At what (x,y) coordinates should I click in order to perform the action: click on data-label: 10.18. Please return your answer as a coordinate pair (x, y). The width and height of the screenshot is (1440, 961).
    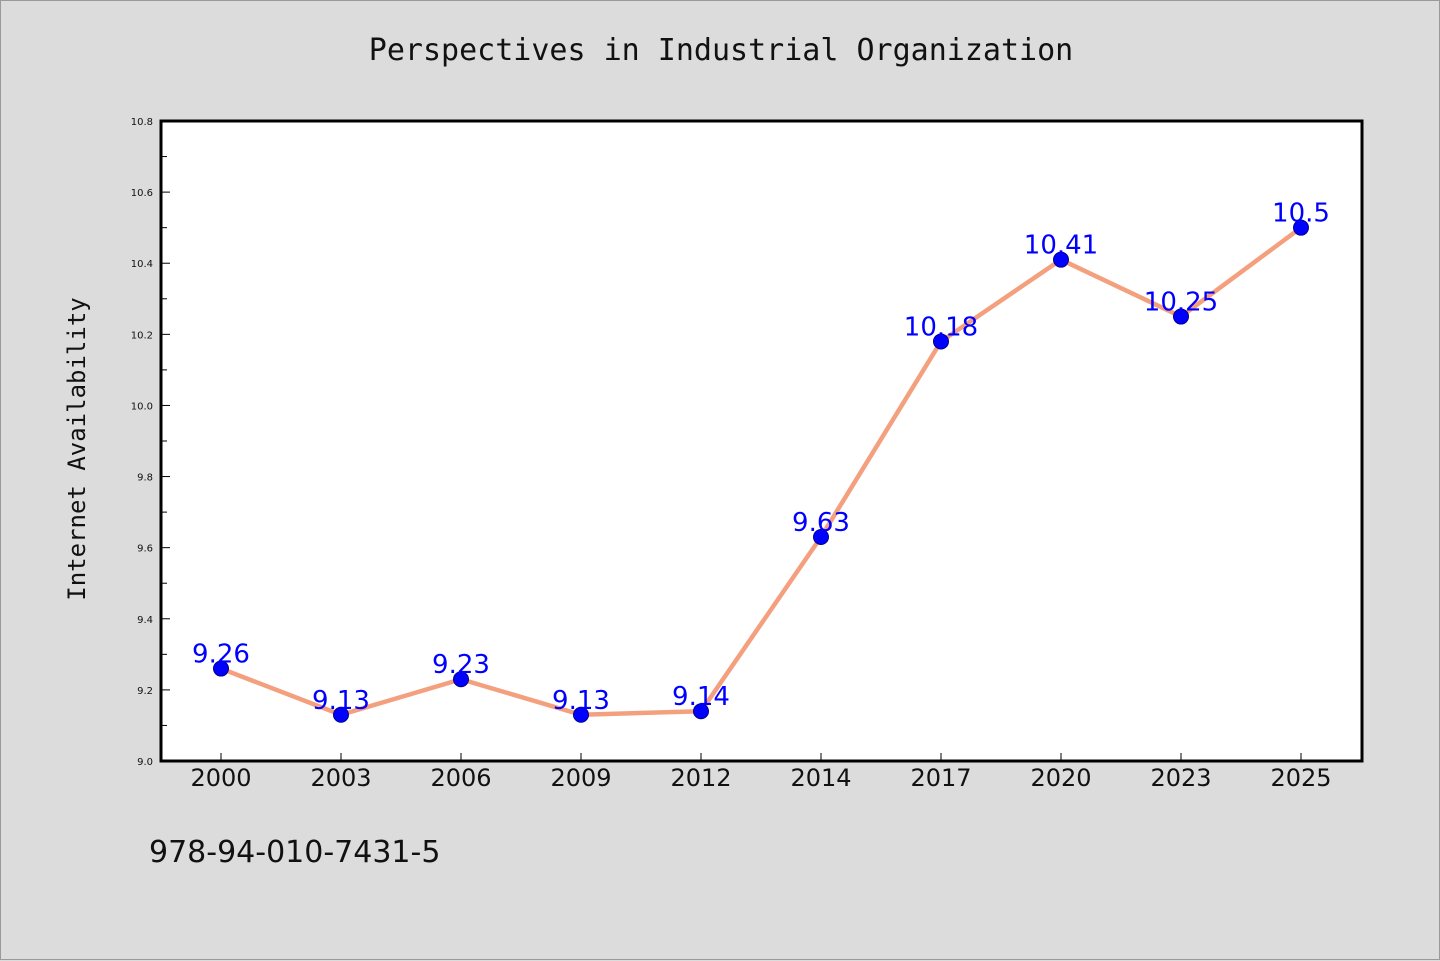
    Looking at the image, I should click on (941, 327).